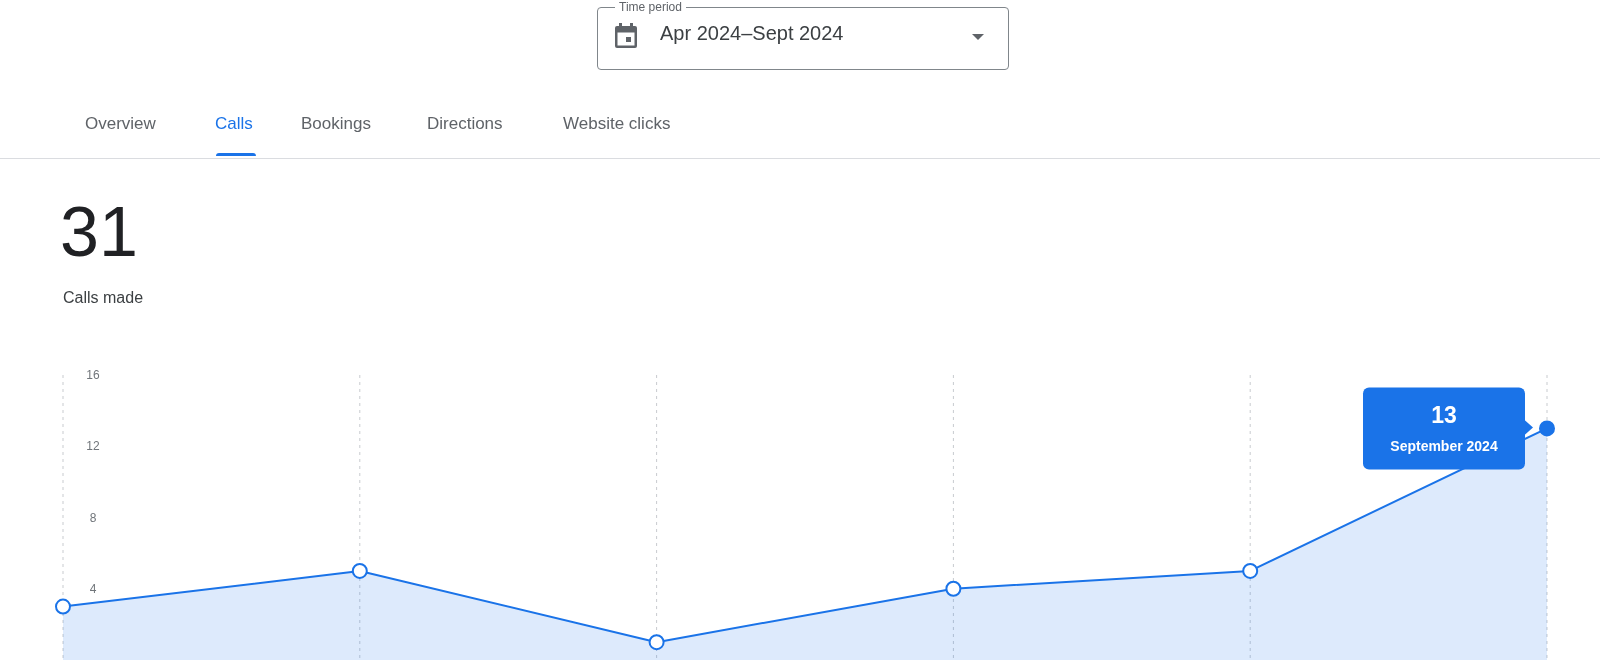 Image resolution: width=1600 pixels, height=663 pixels. I want to click on annotation: September 2024, so click(1444, 446).